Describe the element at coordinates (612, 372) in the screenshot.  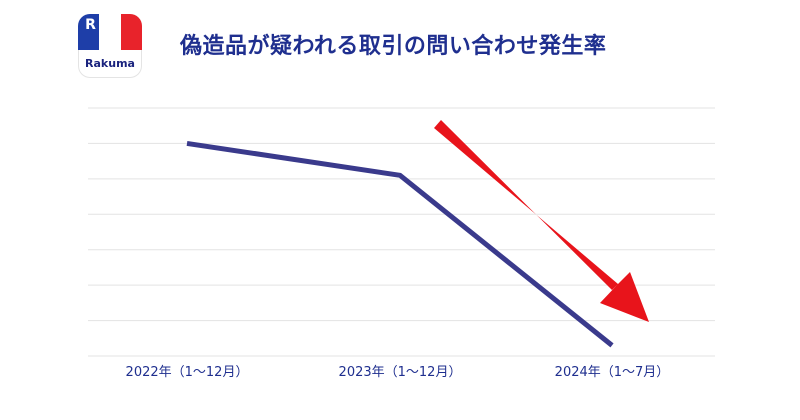
I see `x-tick-label: 2024年（1〜7月）` at that location.